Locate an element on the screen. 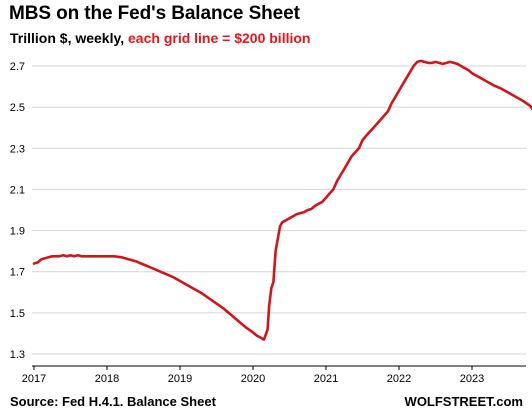 The image size is (532, 418). y-tick-label: 1.7 is located at coordinates (17, 273).